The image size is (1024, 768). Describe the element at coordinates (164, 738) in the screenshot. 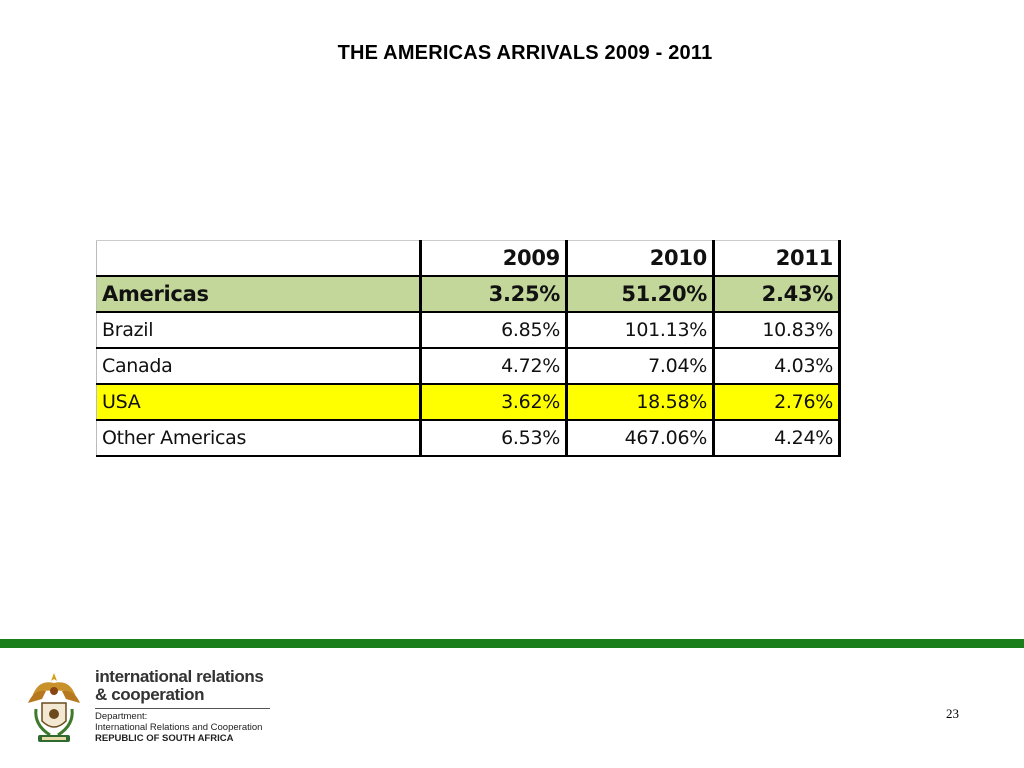

I see `country-name: REPUBLIC OF SOUTH AFRICA` at that location.